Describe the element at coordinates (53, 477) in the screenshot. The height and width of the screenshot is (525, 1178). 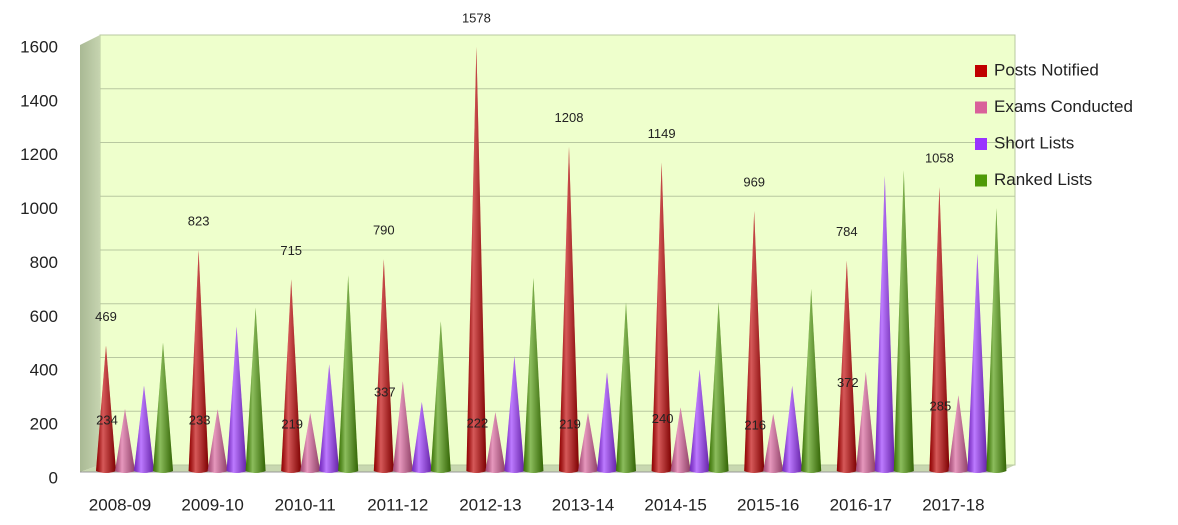
I see `y-tick-label: 0` at that location.